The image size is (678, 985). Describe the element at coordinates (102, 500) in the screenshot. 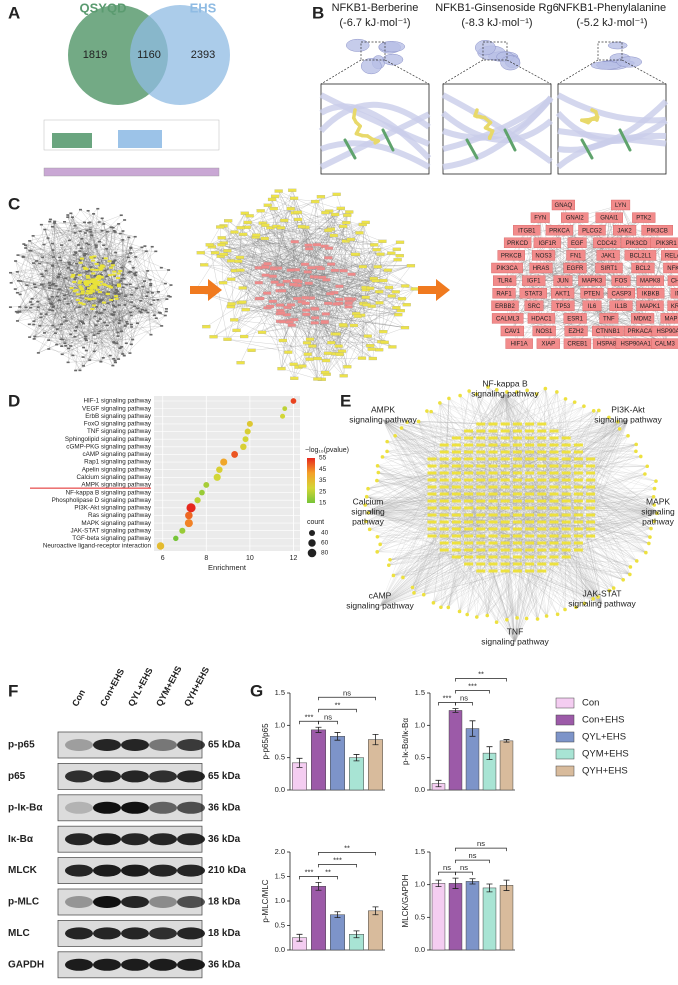

I see `y-tick-label: Phospholipase D signaling pathway` at that location.